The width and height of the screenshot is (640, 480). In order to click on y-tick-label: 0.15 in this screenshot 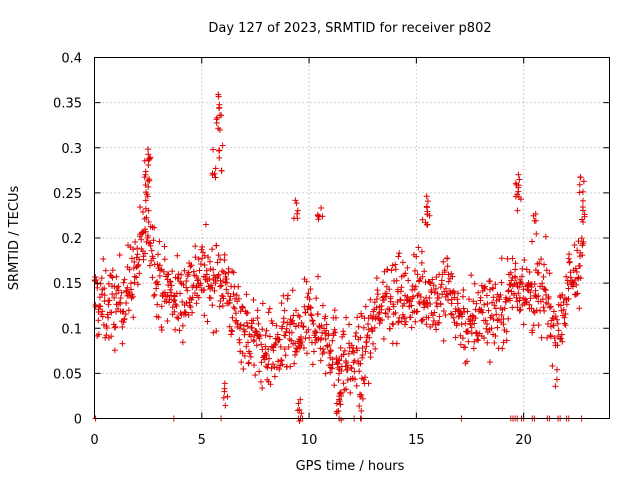, I will do `click(67, 284)`.